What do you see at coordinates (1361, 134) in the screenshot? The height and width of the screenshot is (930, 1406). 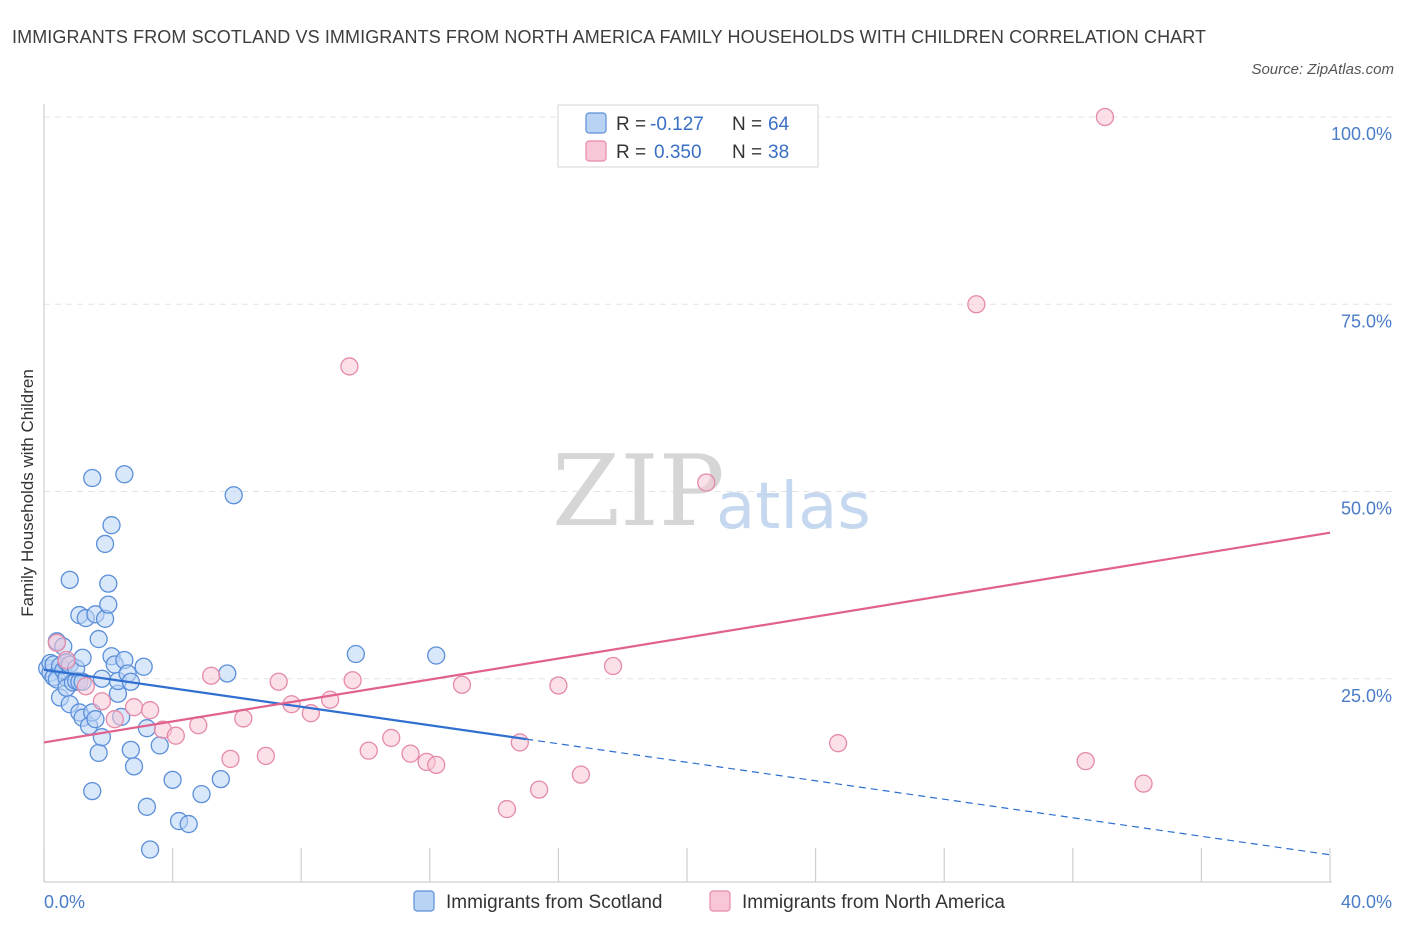 I see `y-tick-label-100: 100.0%` at bounding box center [1361, 134].